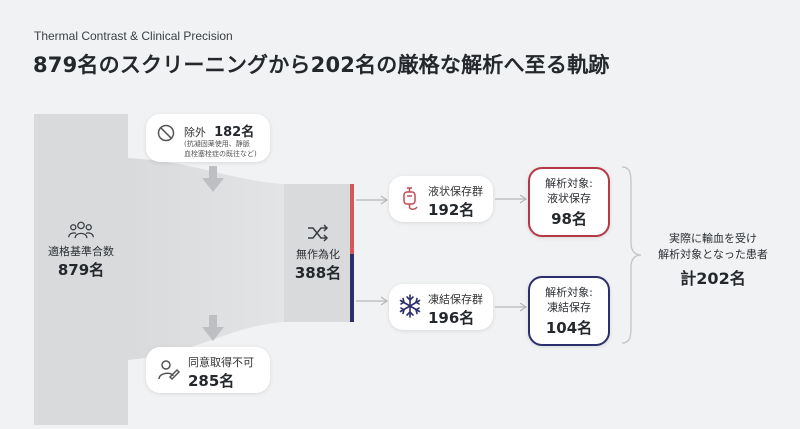 This screenshot has width=800, height=429. What do you see at coordinates (451, 318) in the screenshot?
I see `frozen-group-count: 196名` at bounding box center [451, 318].